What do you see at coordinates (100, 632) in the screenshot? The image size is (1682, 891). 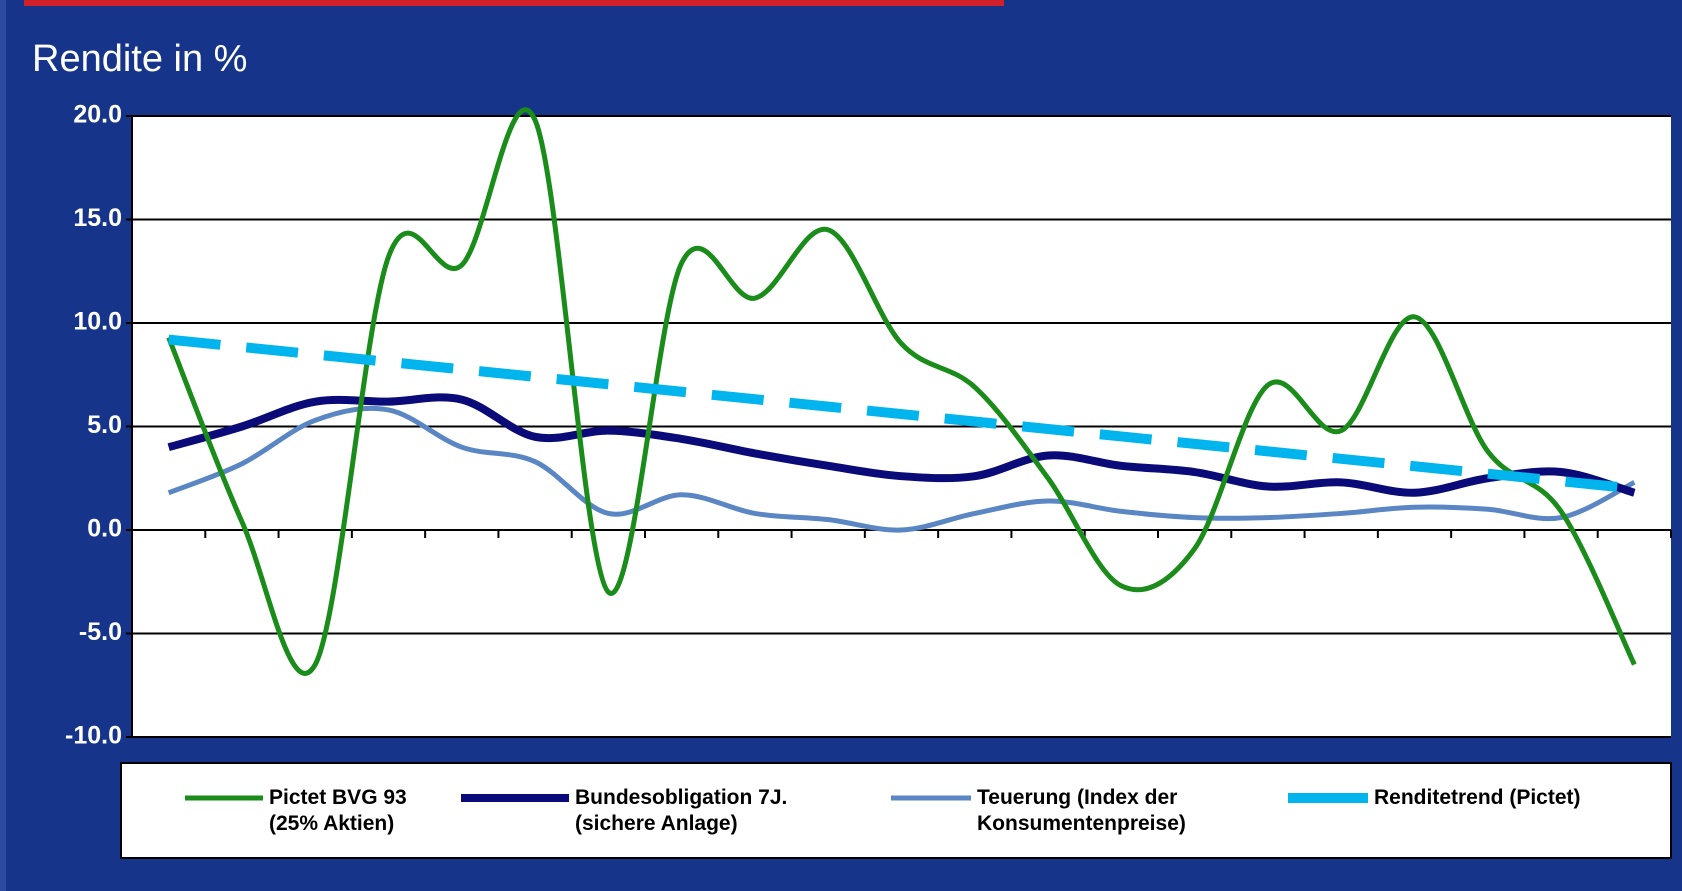 I see `y-tick-label: -5.0` at bounding box center [100, 632].